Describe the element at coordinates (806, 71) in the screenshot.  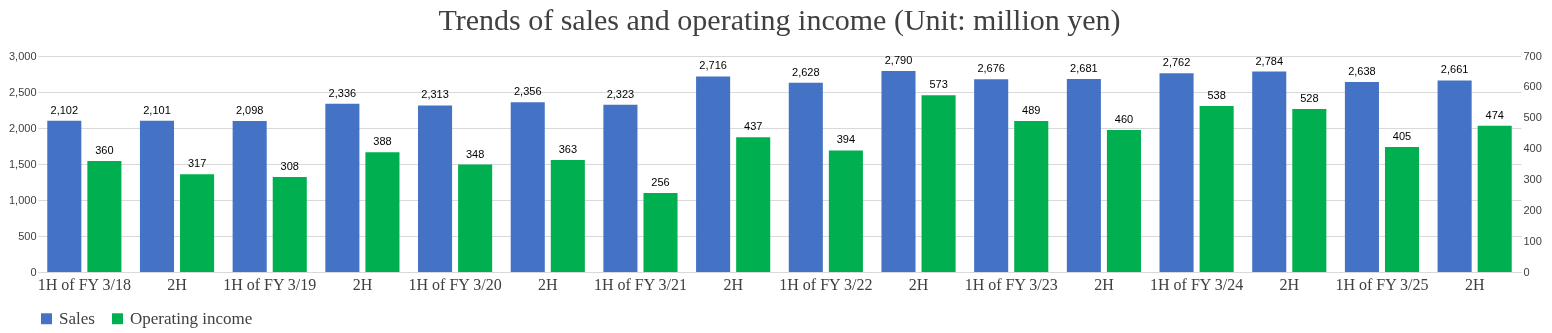
I see `data-label: 2,628` at that location.